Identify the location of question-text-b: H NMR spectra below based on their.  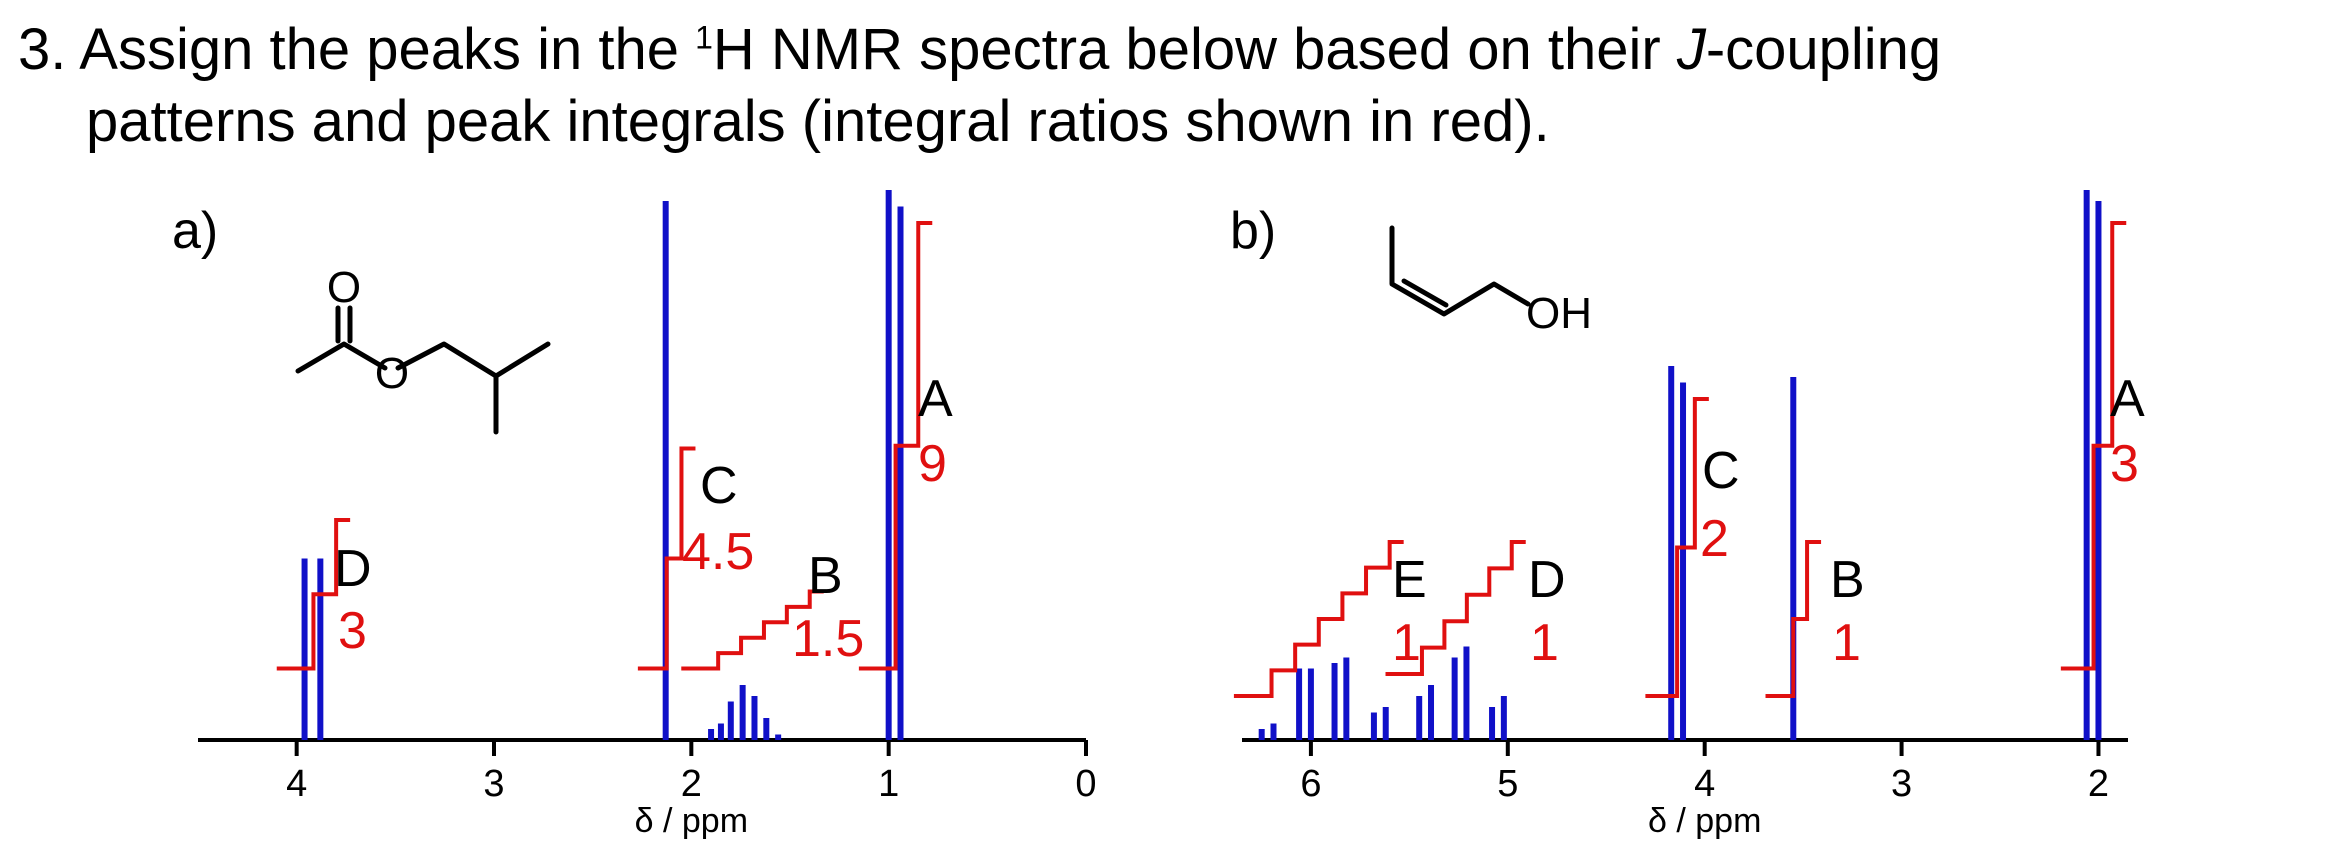
(1194, 49).